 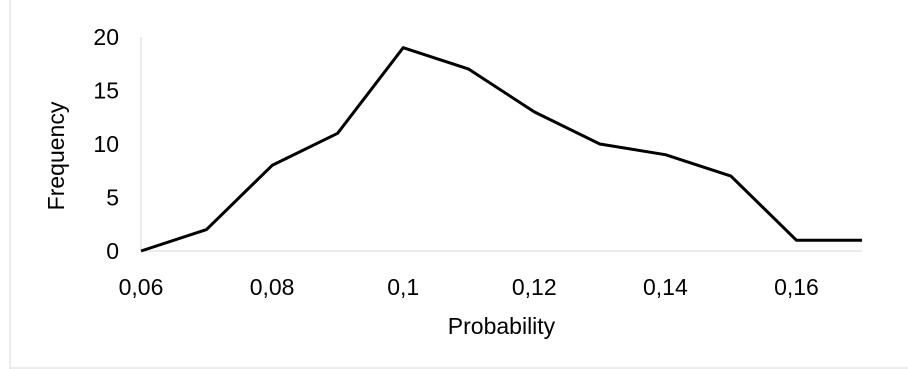 I want to click on y-tick-labels: 0 5 10 15 20, so click(x=106, y=144).